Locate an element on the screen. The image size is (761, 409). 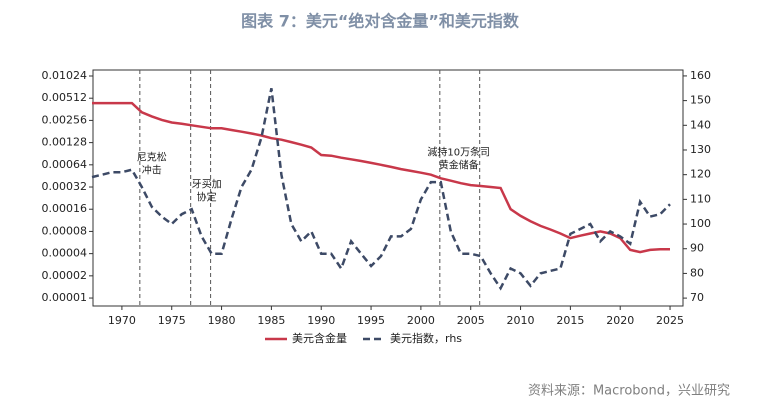
y2-tick-label: 110 is located at coordinates (700, 198).